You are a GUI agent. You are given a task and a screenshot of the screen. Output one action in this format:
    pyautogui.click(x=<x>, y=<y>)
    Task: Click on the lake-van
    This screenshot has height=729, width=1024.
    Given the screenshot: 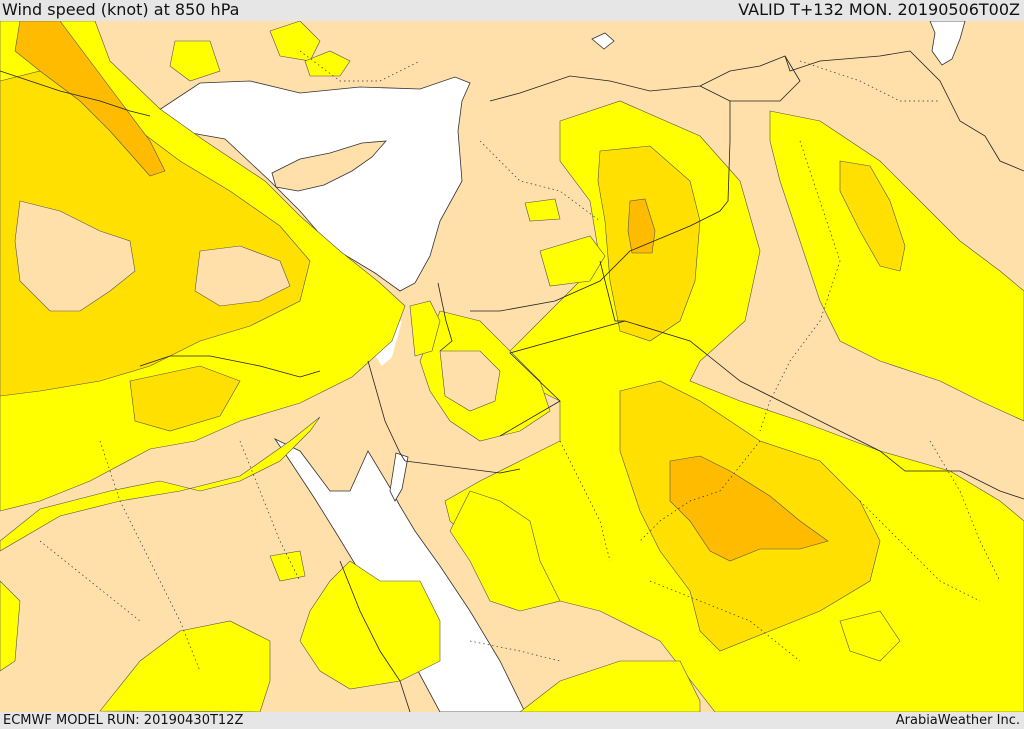 What is the action you would take?
    pyautogui.click(x=603, y=41)
    